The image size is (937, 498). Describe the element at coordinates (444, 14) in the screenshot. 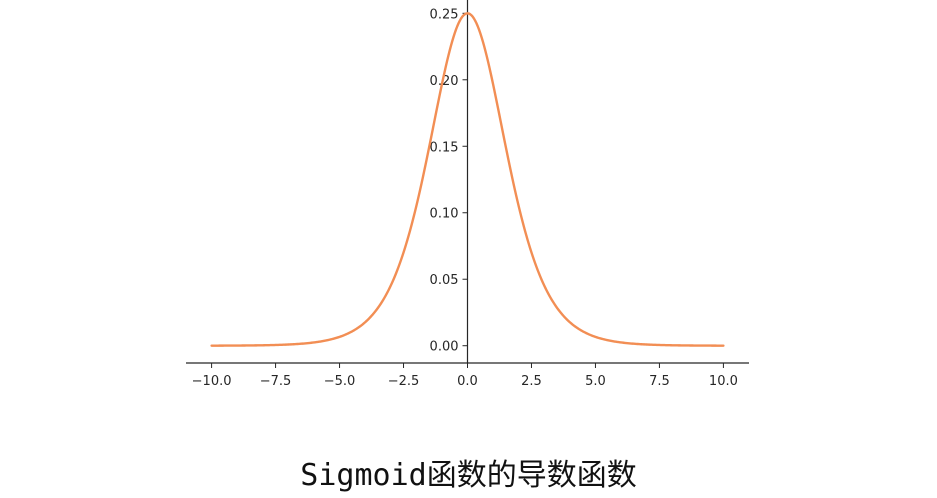

I see `y-tick-label: 0.25` at that location.